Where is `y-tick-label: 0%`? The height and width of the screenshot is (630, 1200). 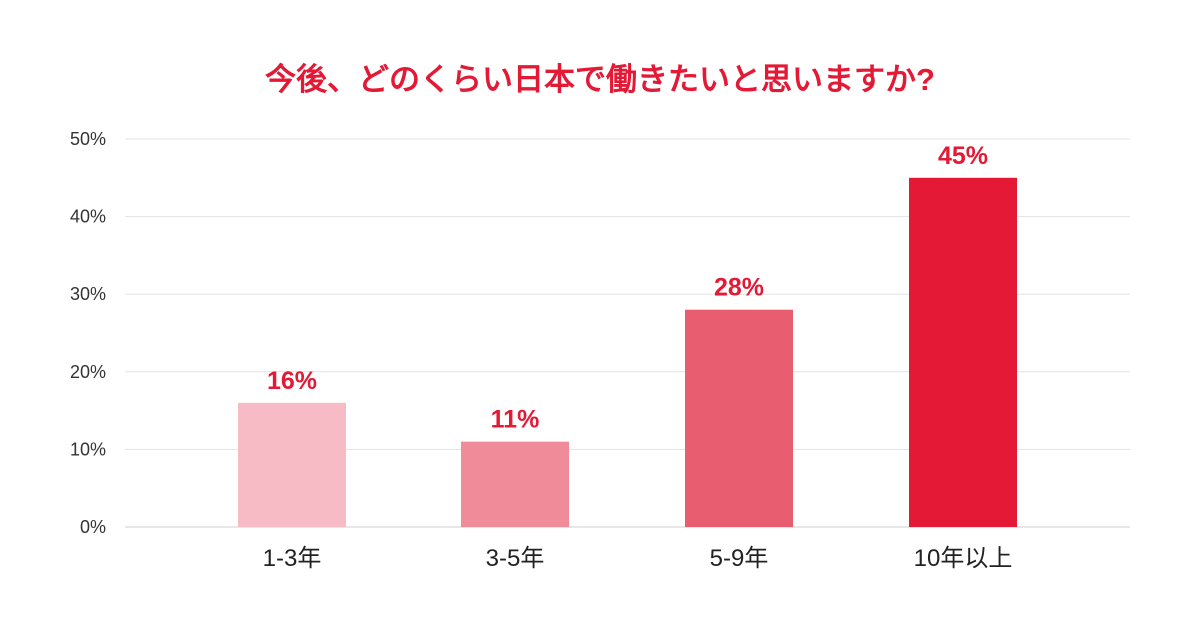 y-tick-label: 0% is located at coordinates (93, 527).